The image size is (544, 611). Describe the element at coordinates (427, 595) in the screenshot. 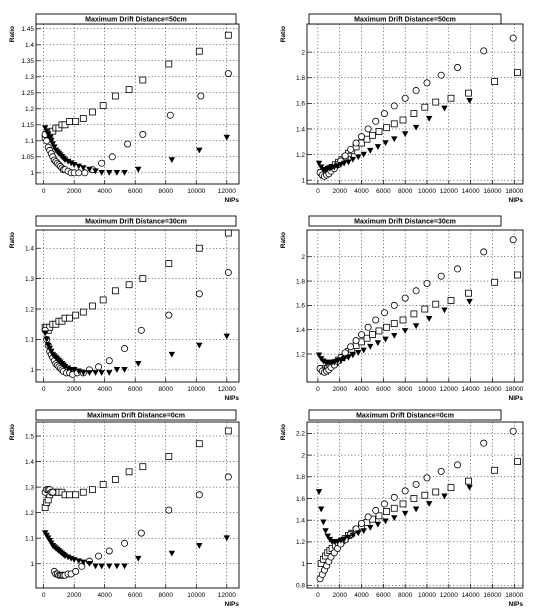

I see `x-tick-label: 10000` at that location.